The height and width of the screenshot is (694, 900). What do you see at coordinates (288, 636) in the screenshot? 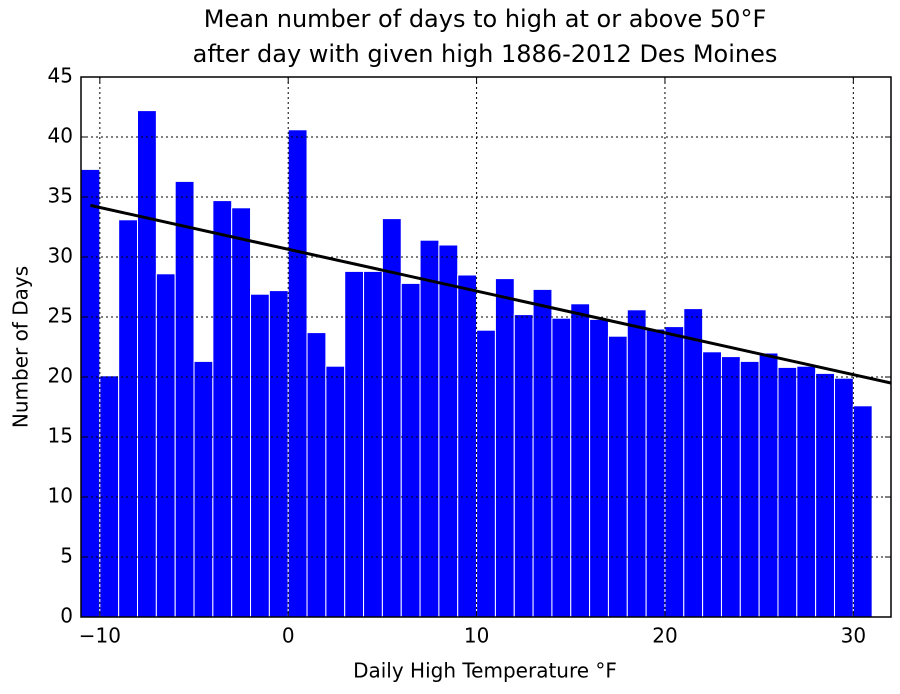
I see `x-tick-label: 0` at bounding box center [288, 636].